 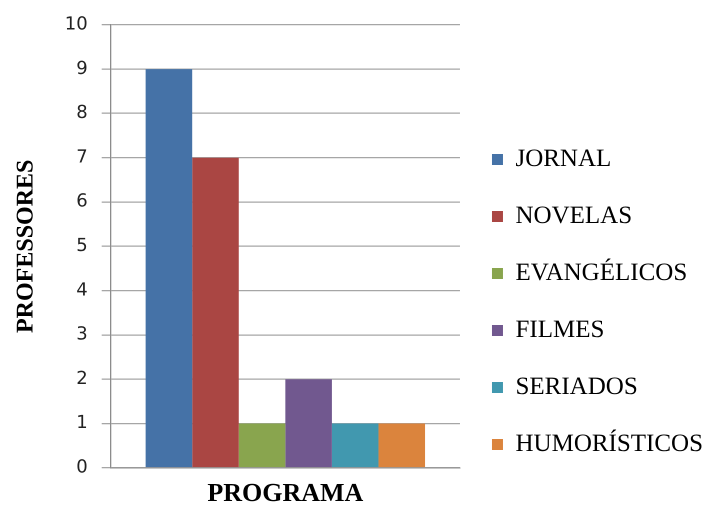 What do you see at coordinates (82, 68) in the screenshot?
I see `y-tick-label: 9` at bounding box center [82, 68].